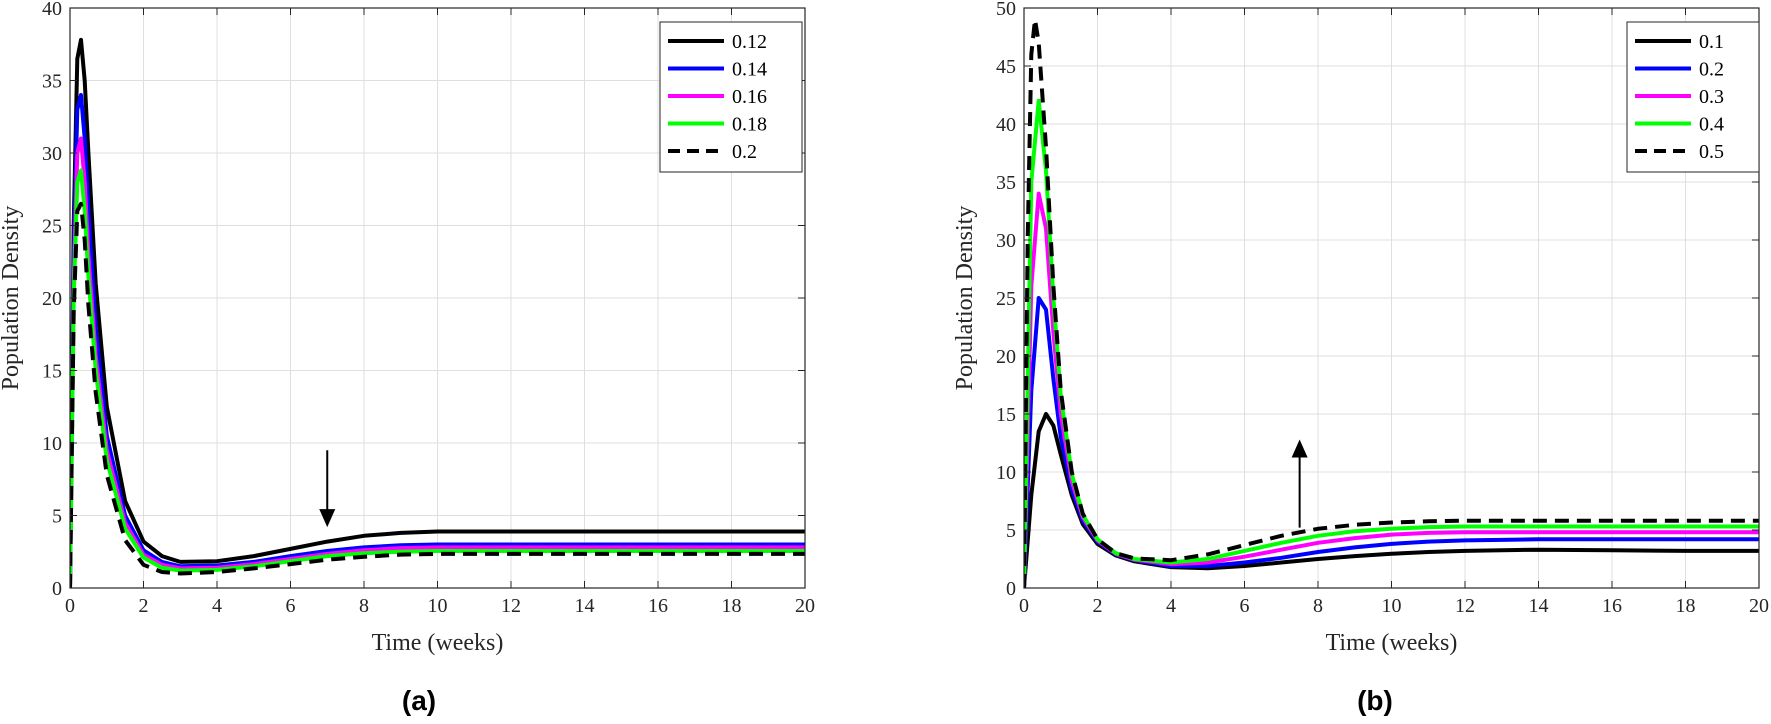 The image size is (1771, 724). What do you see at coordinates (52, 299) in the screenshot?
I see `a-y-tick-label: 20` at bounding box center [52, 299].